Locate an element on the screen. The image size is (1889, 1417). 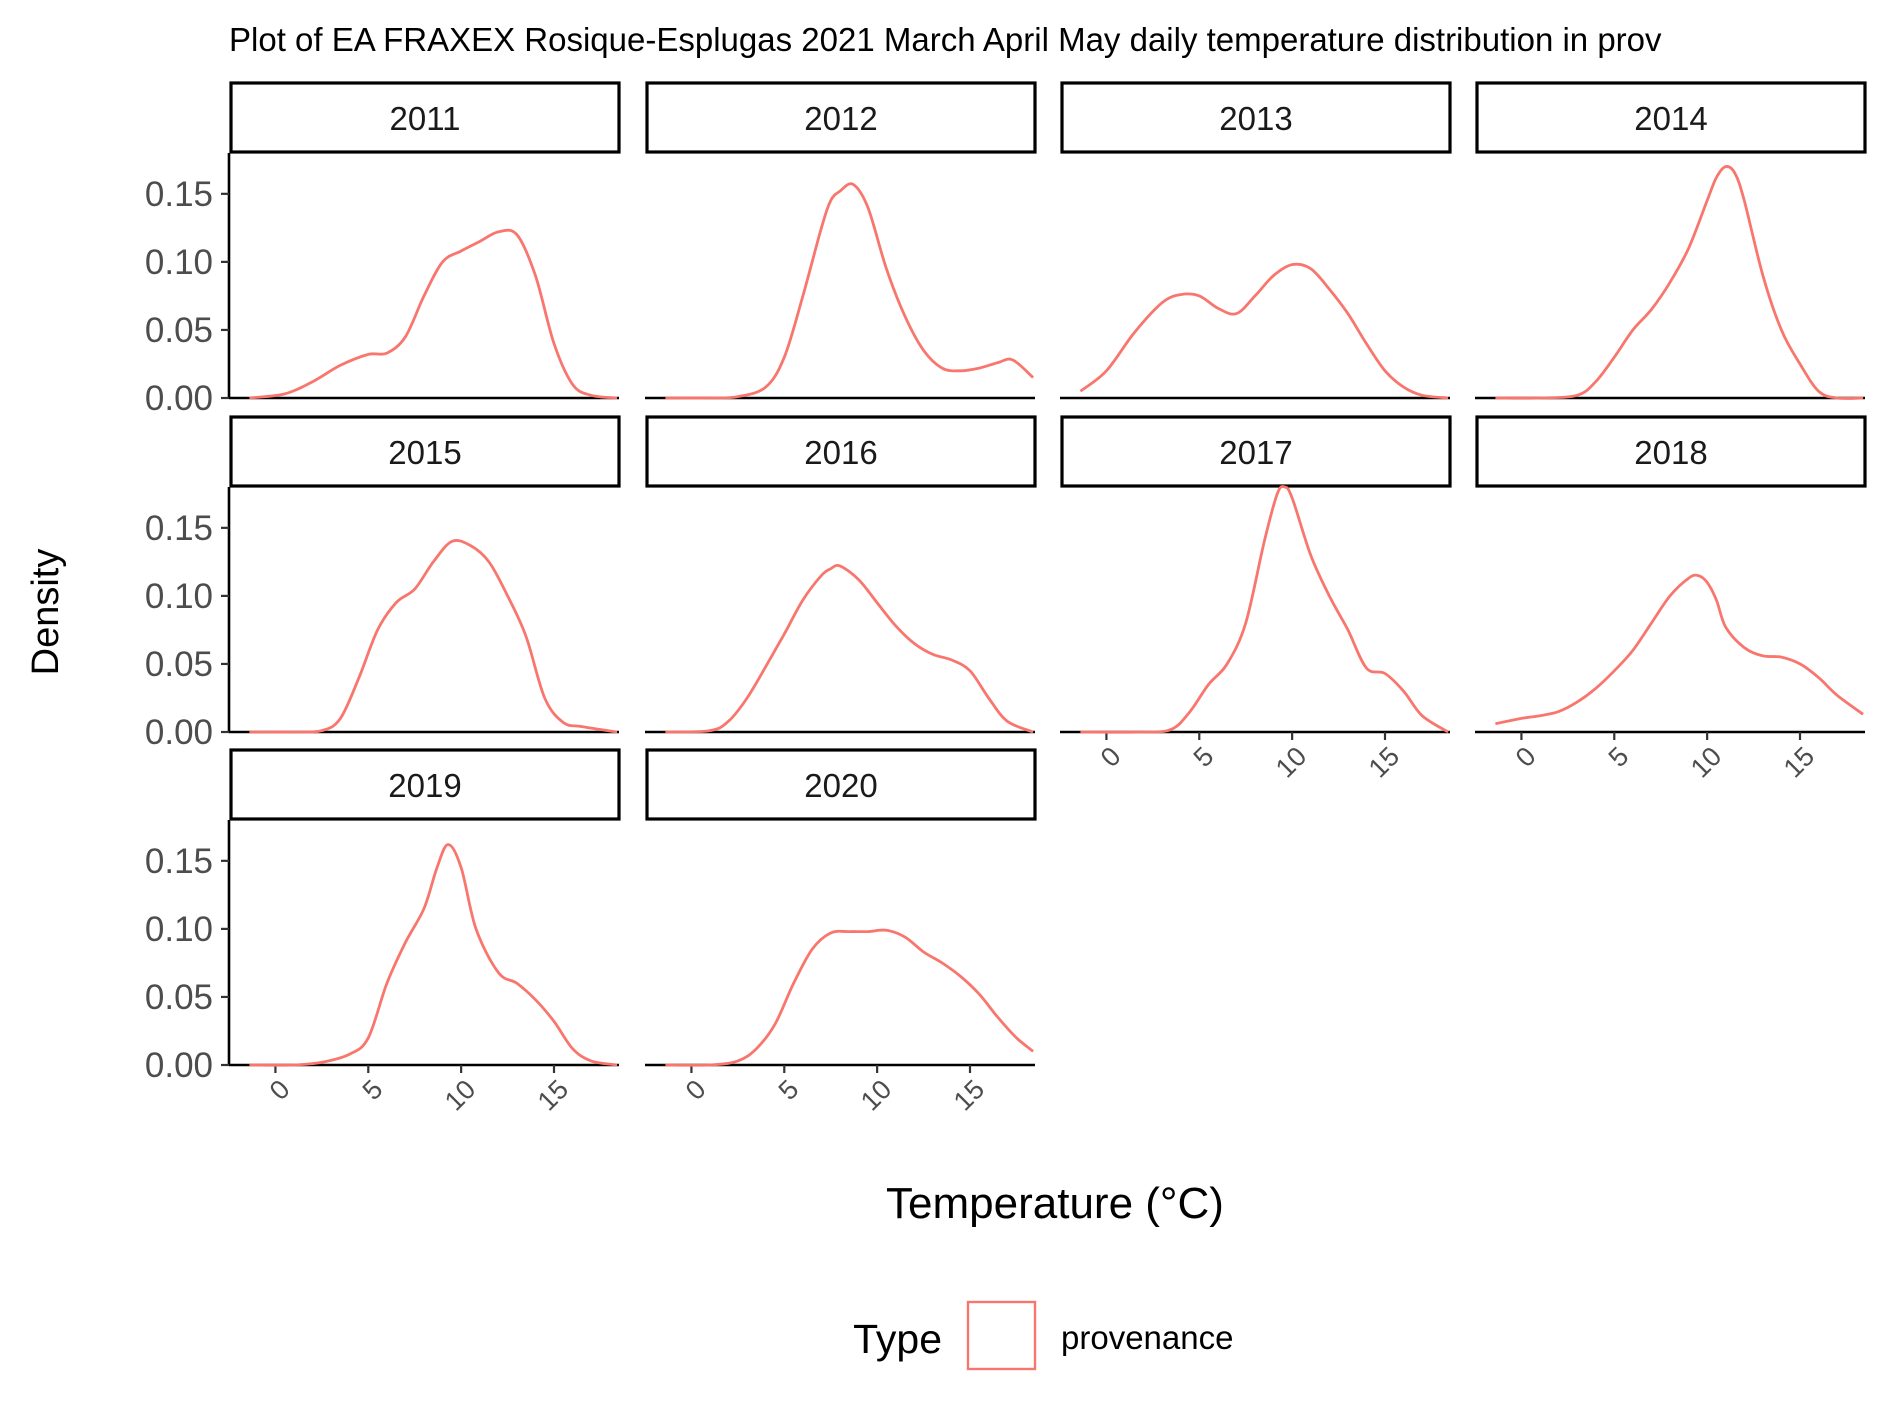
facet-strip-label: 2013 is located at coordinates (1255, 118).